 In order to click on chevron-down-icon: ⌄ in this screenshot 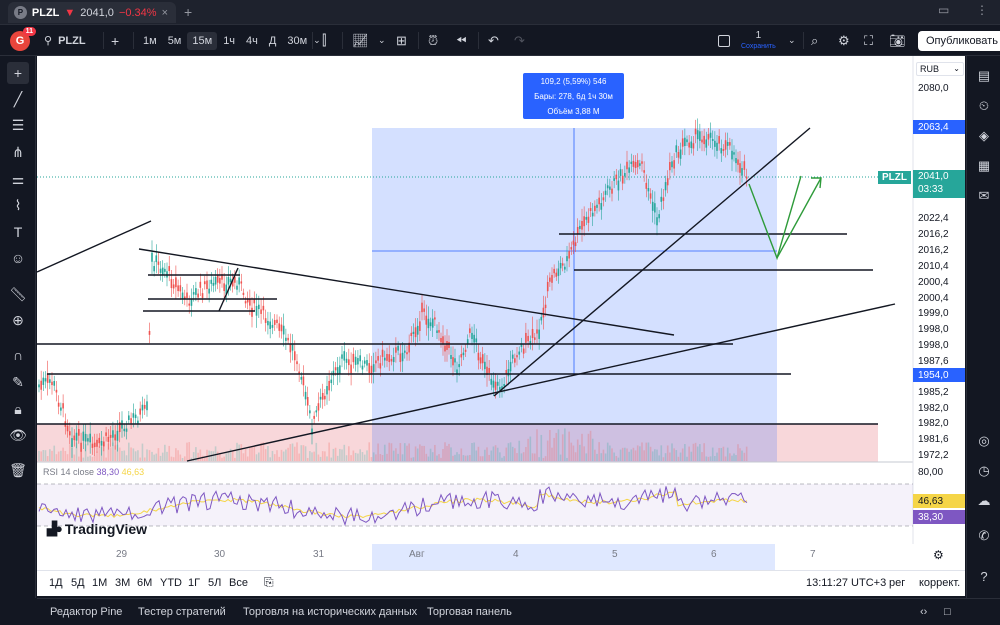, I will do `click(317, 40)`.